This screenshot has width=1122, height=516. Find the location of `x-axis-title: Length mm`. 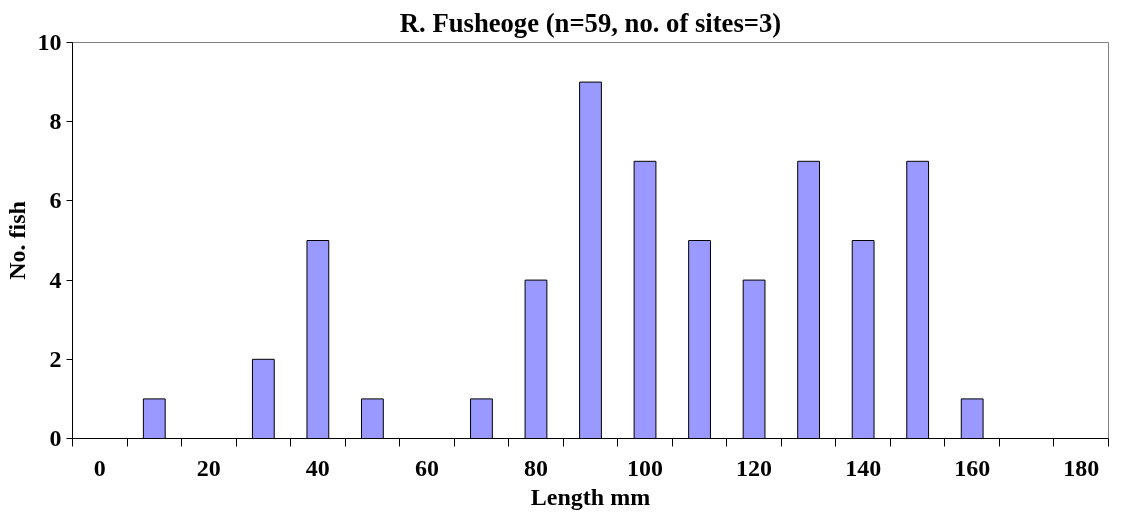

x-axis-title: Length mm is located at coordinates (590, 496).